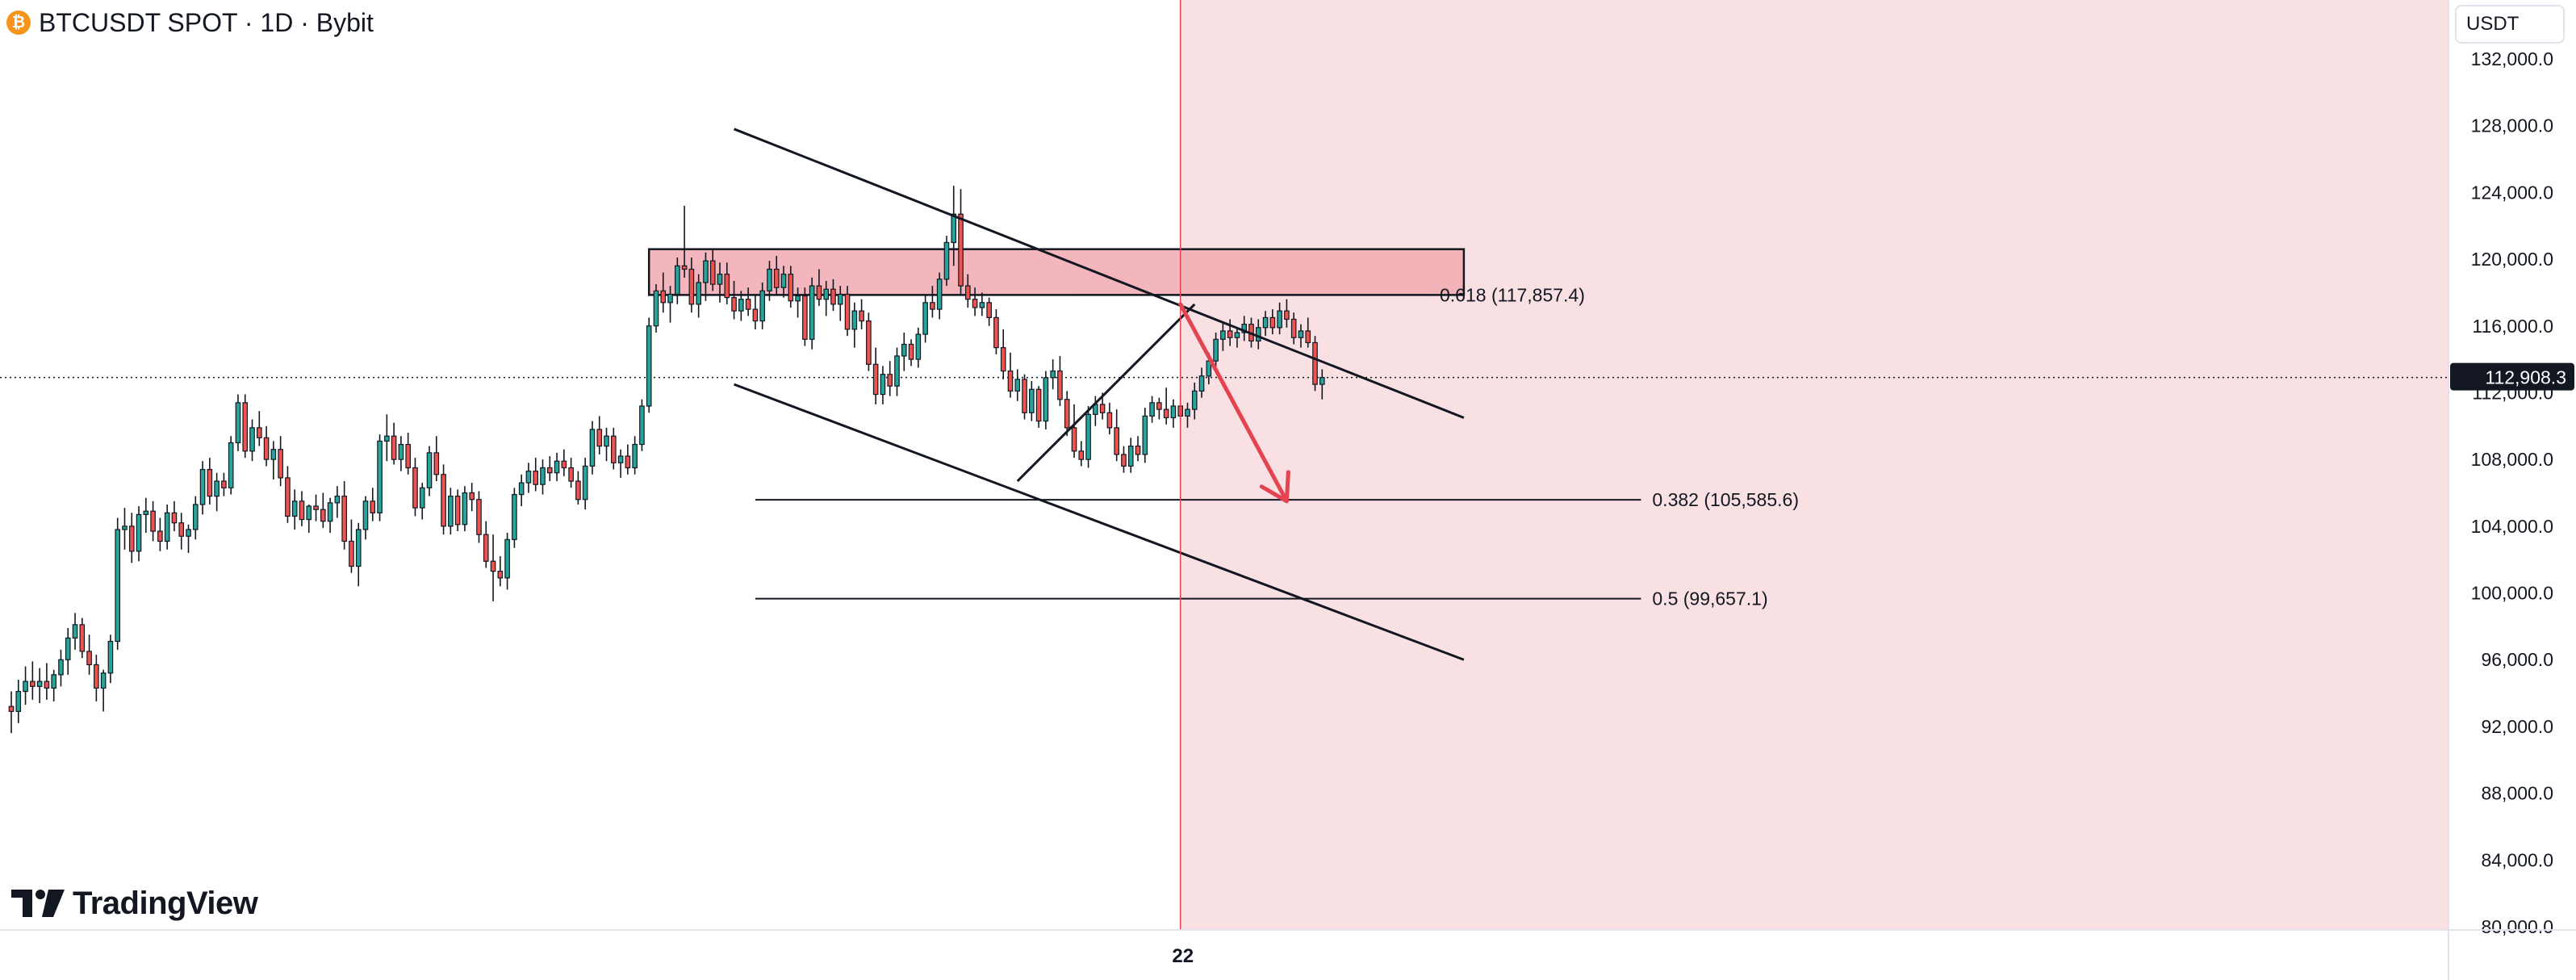 This screenshot has height=980, width=2576. Describe the element at coordinates (134, 903) in the screenshot. I see `tradingview-logo: TradingView` at that location.